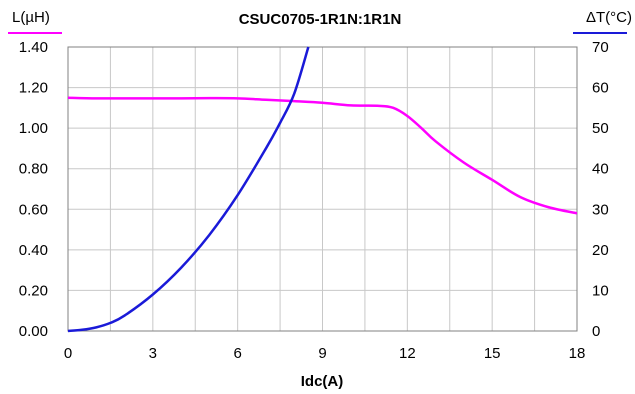 The width and height of the screenshot is (635, 394). I want to click on y-right-tick-label: 40, so click(600, 169).